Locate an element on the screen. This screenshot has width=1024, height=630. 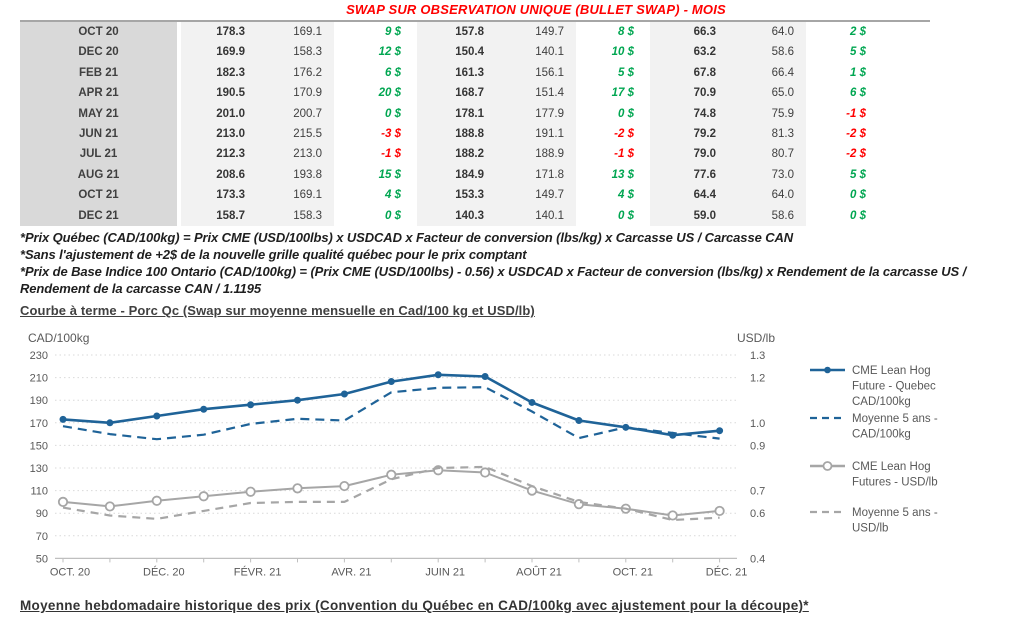
on-avg-cell: 140.1 is located at coordinates (536, 52).